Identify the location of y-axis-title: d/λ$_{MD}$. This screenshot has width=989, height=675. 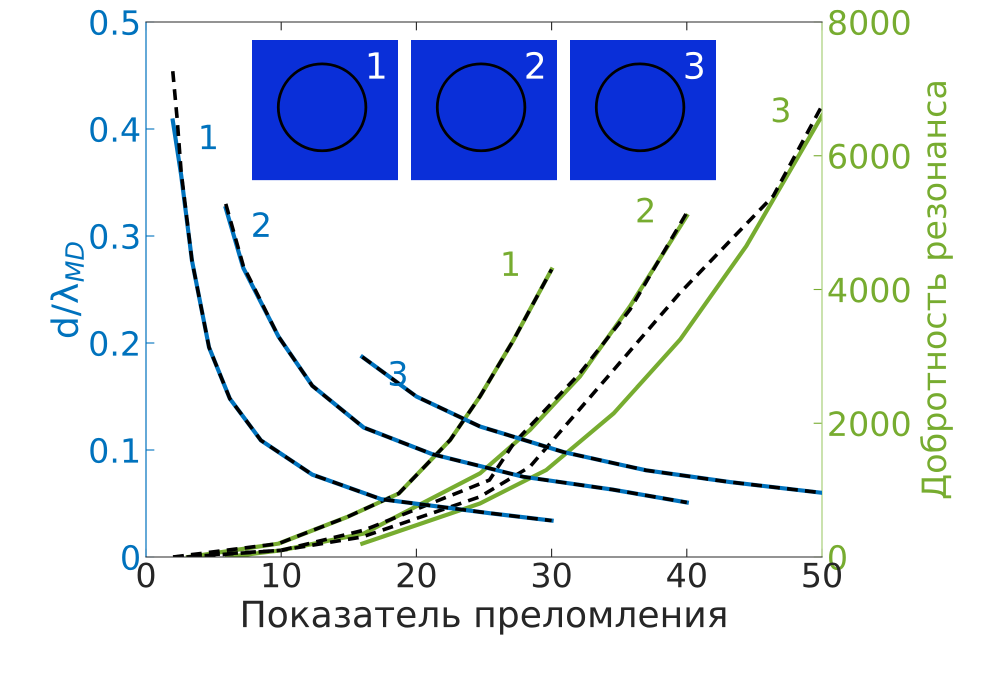
(67, 290).